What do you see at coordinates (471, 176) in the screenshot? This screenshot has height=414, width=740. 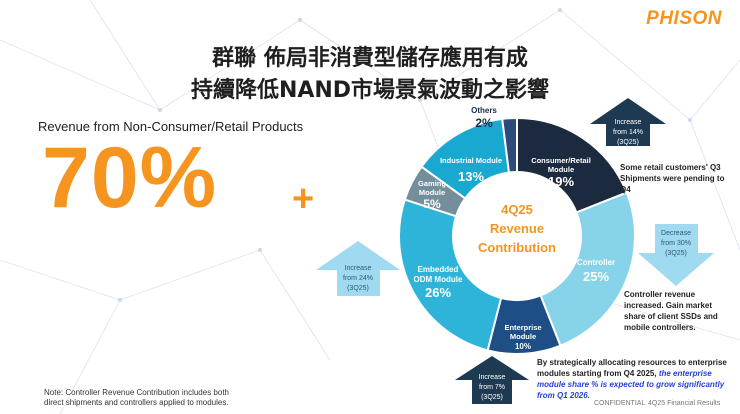 I see `slice-value-industrial: 13%` at bounding box center [471, 176].